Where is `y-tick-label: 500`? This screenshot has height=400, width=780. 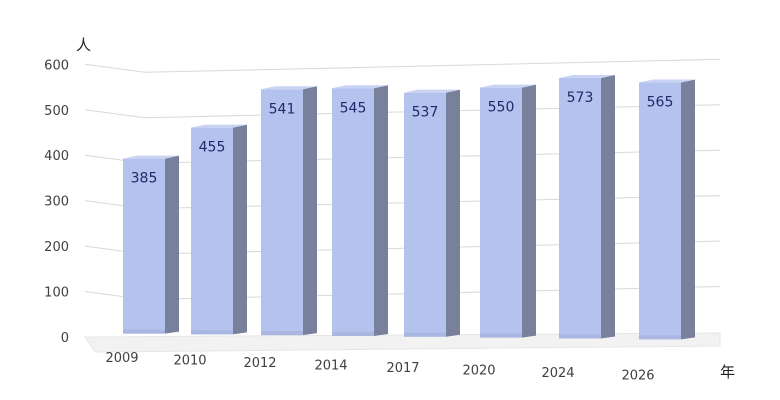
y-tick-label: 500 is located at coordinates (56, 111).